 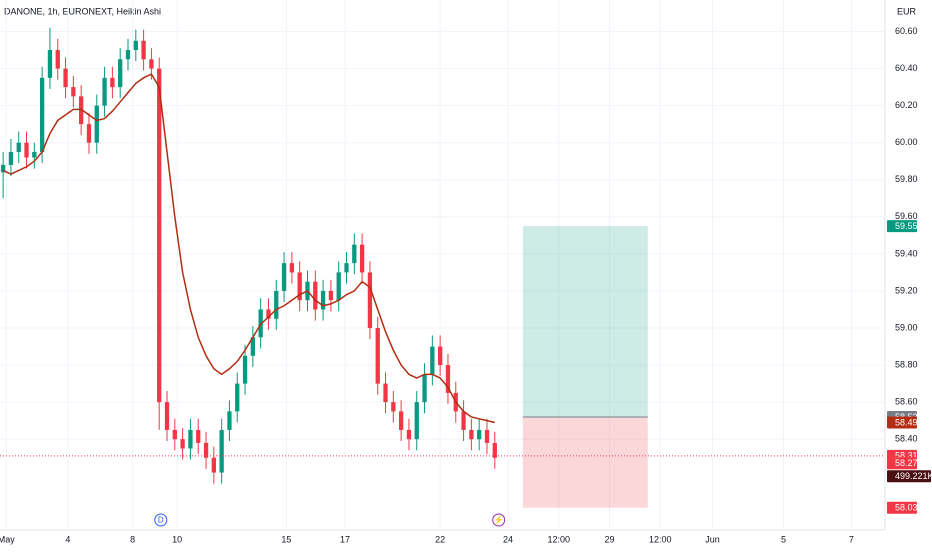 I want to click on price-tag-label: 58.27, so click(x=906, y=463).